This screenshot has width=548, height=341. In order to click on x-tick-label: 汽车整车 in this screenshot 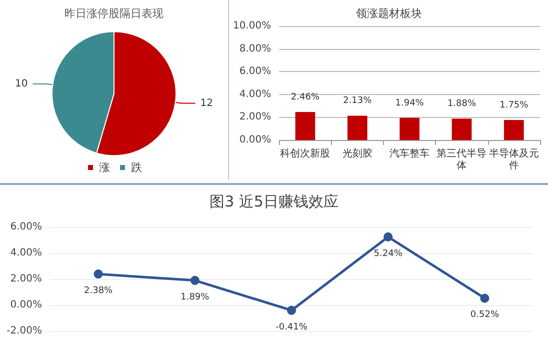, I will do `click(410, 154)`.